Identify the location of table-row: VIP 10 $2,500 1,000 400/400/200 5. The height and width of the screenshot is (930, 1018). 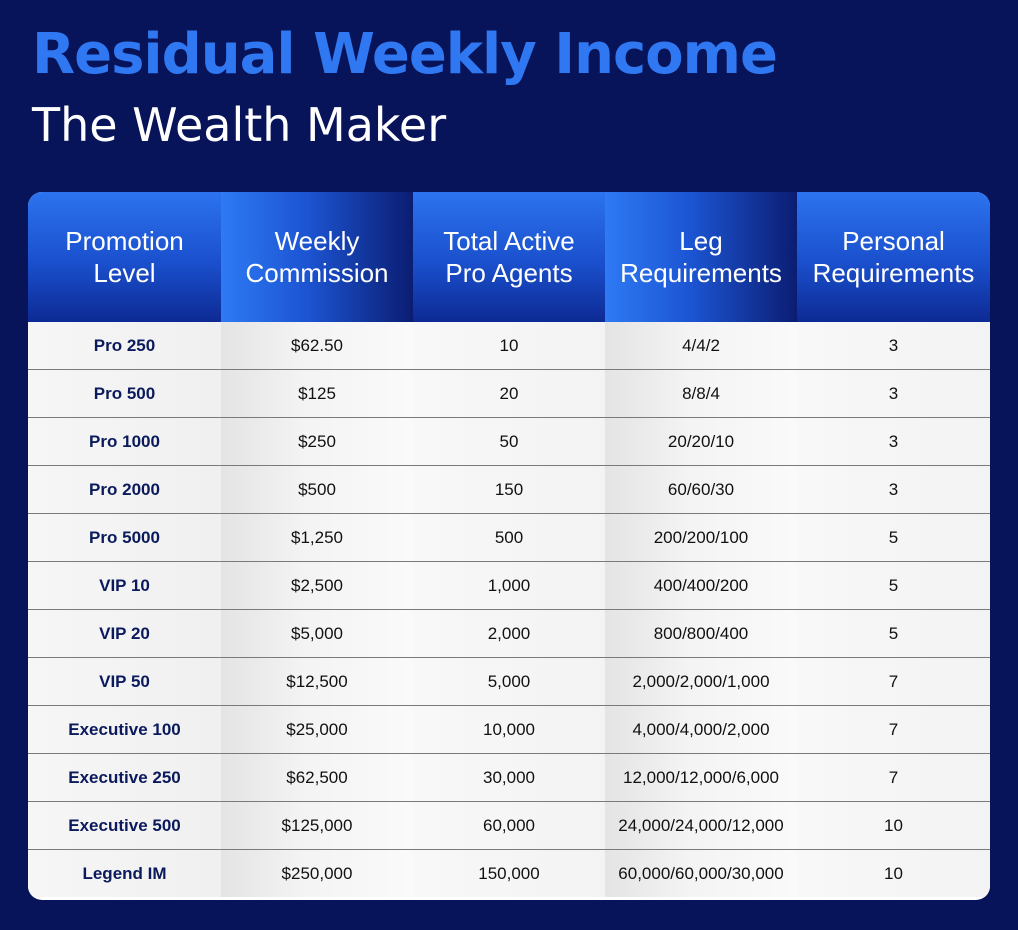
(509, 585).